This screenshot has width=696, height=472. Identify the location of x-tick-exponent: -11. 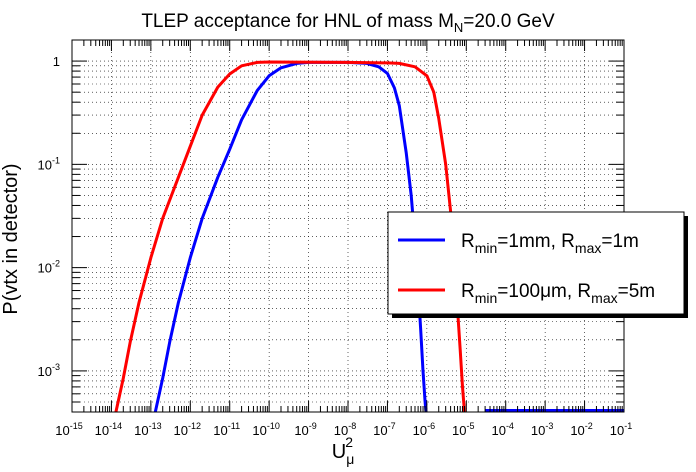
(234, 426).